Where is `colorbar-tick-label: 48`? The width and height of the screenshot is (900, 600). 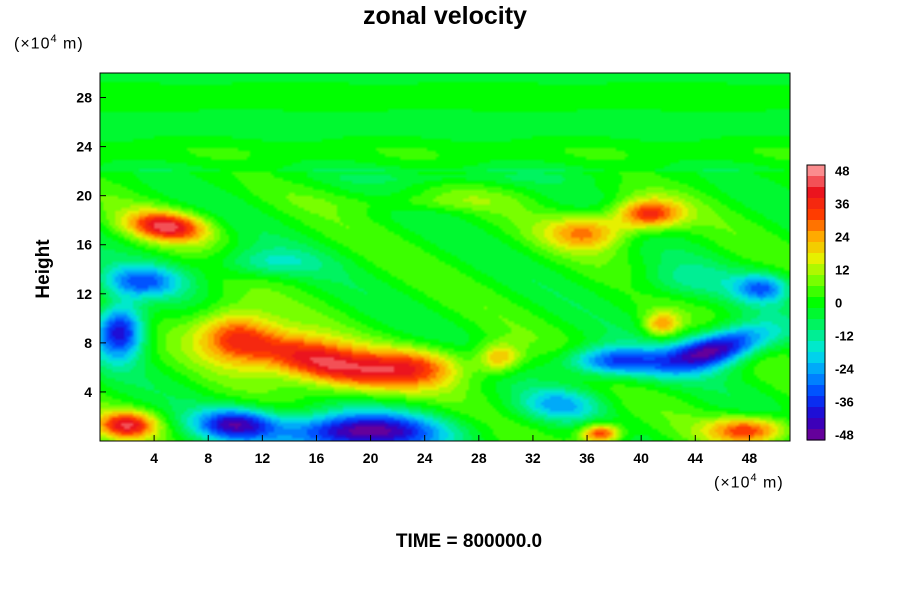 colorbar-tick-label: 48 is located at coordinates (842, 171).